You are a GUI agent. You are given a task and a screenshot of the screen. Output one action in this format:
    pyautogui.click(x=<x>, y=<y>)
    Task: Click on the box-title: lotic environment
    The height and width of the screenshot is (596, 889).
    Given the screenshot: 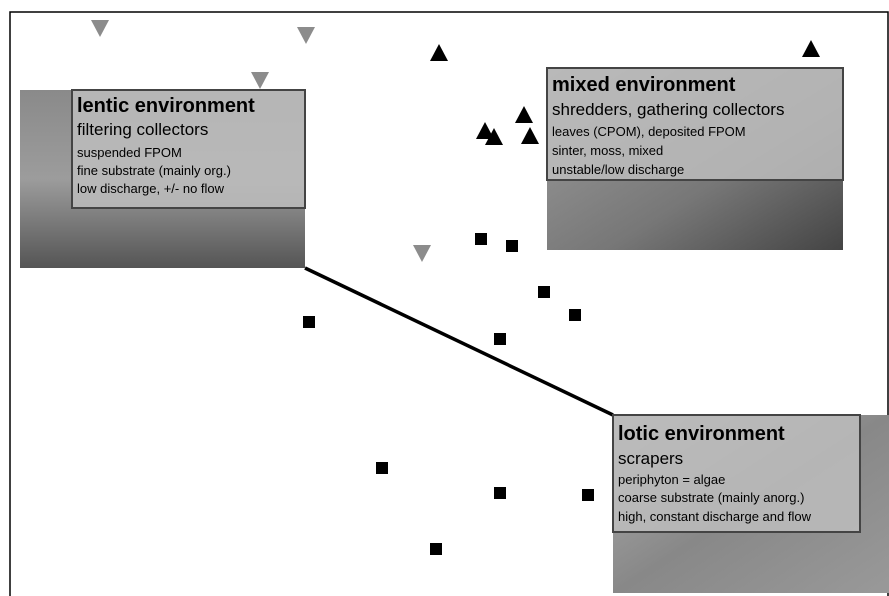 What is the action you would take?
    pyautogui.click(x=701, y=434)
    